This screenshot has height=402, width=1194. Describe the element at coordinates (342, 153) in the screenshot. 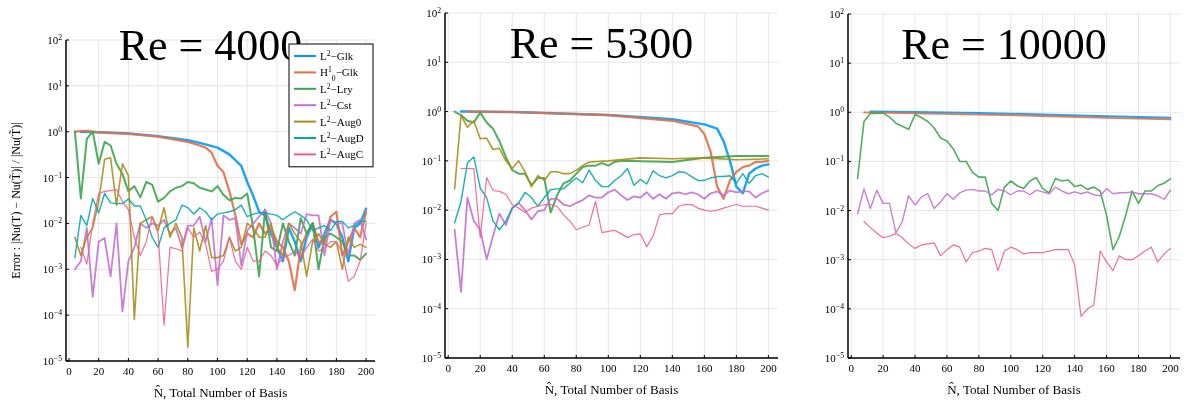

I see `legend-label: L$^{2}$−AugC` at that location.